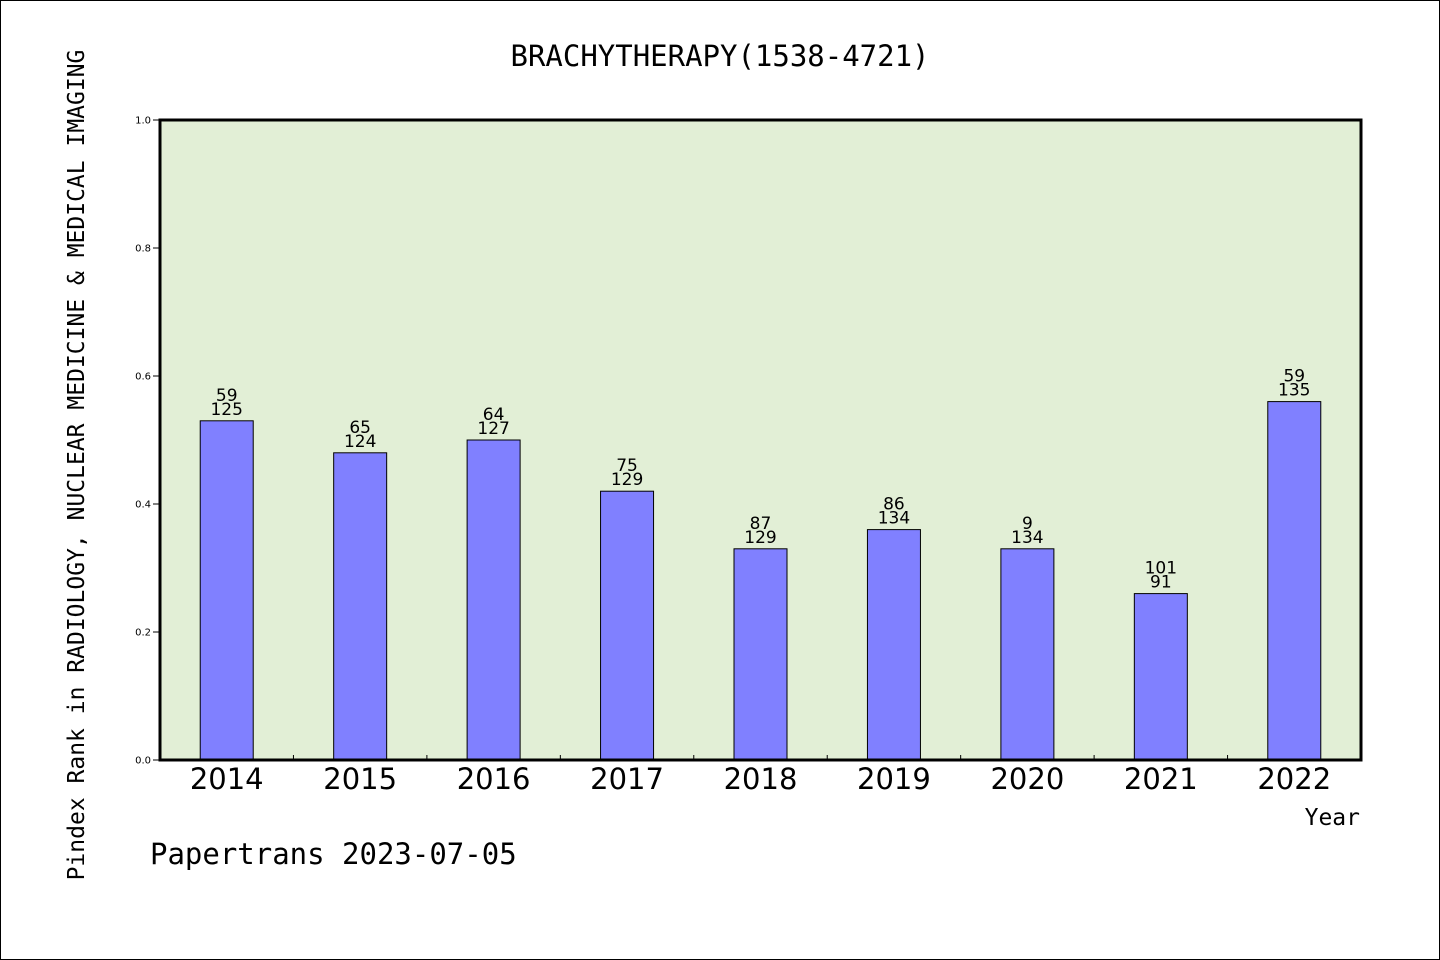 The width and height of the screenshot is (1440, 960). I want to click on y-tick-label: 0.6, so click(143, 377).